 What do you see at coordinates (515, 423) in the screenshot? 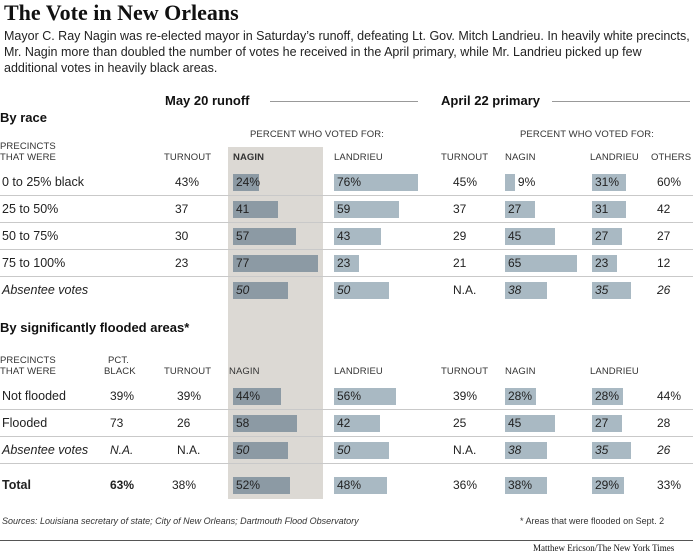
I see `primary-nagin-label: 45` at bounding box center [515, 423].